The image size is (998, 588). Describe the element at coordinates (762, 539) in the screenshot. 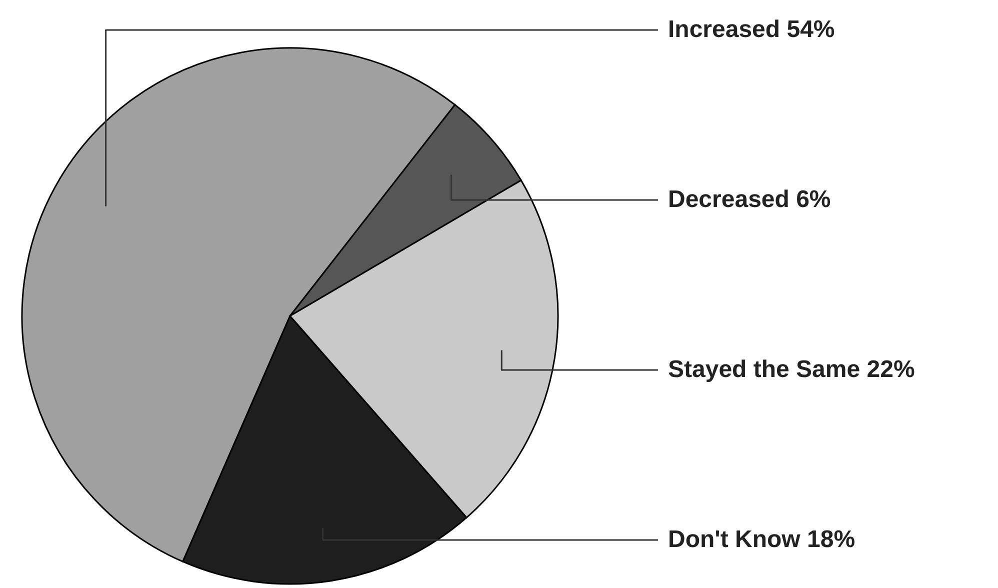

I see `slice-label: Don't Know 18%` at that location.